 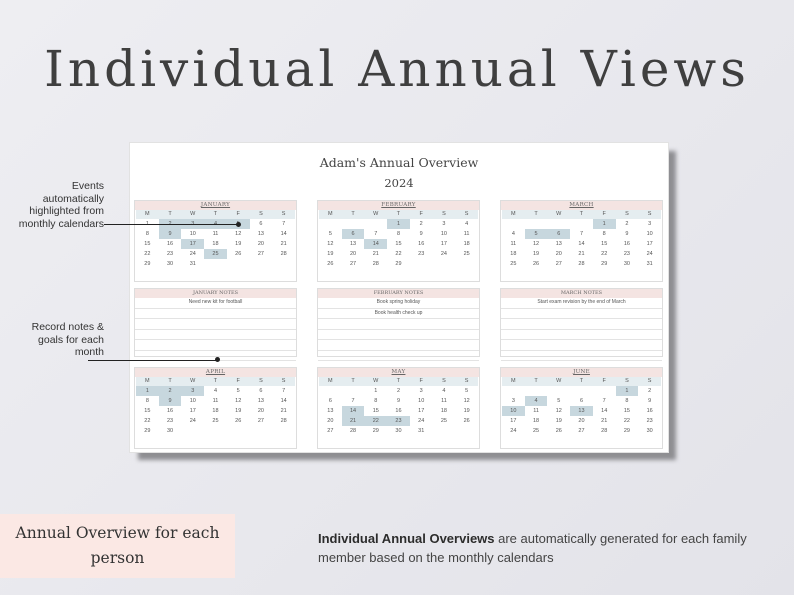 What do you see at coordinates (513, 411) in the screenshot?
I see `day-cell-highlighted: 10` at bounding box center [513, 411].